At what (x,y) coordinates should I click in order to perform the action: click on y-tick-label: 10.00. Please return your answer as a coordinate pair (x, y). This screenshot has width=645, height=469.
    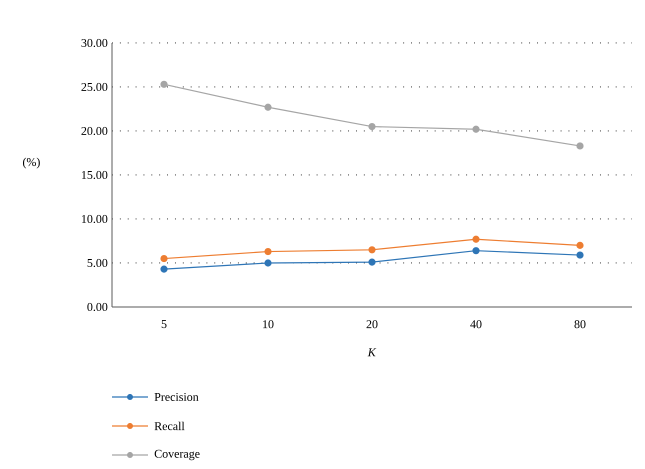
    Looking at the image, I should click on (95, 219).